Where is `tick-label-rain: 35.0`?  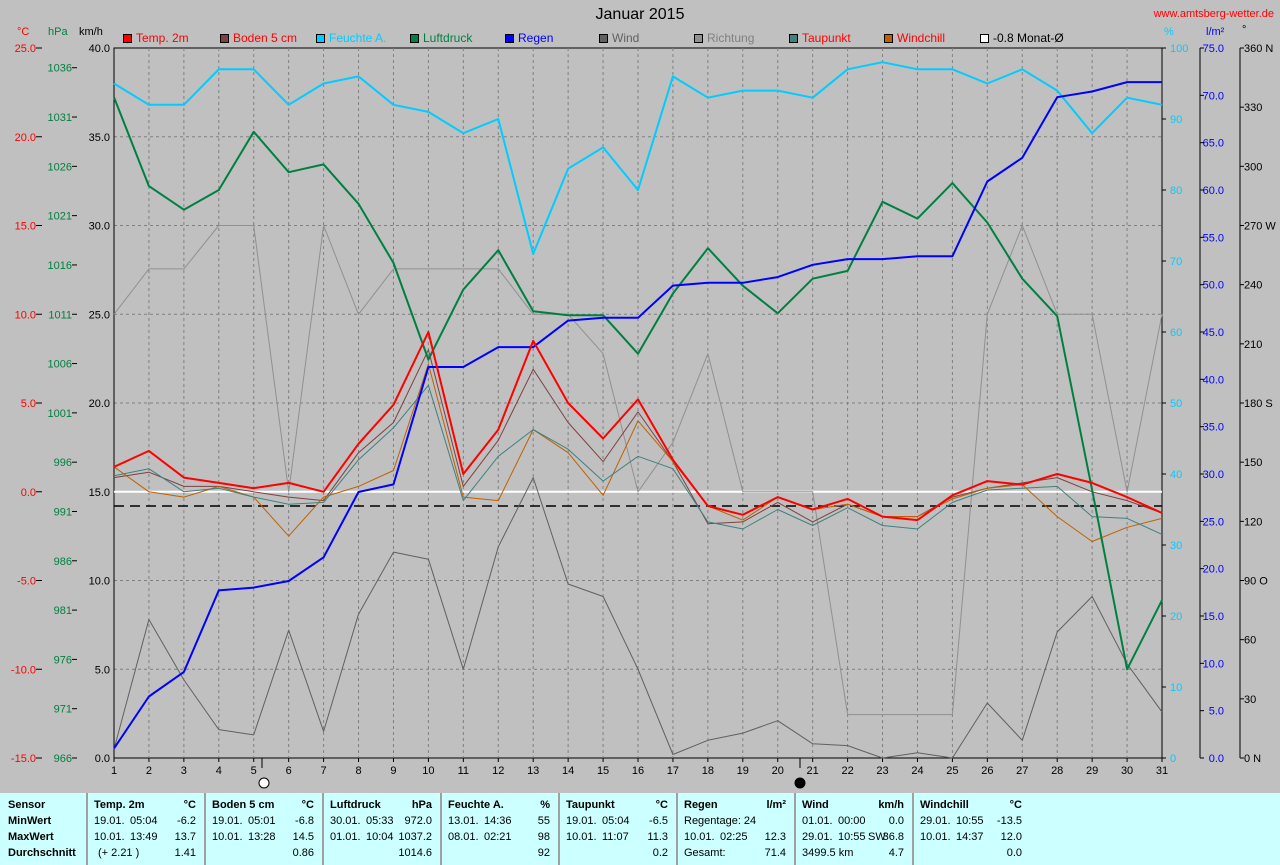
tick-label-rain: 35.0 is located at coordinates (1213, 428).